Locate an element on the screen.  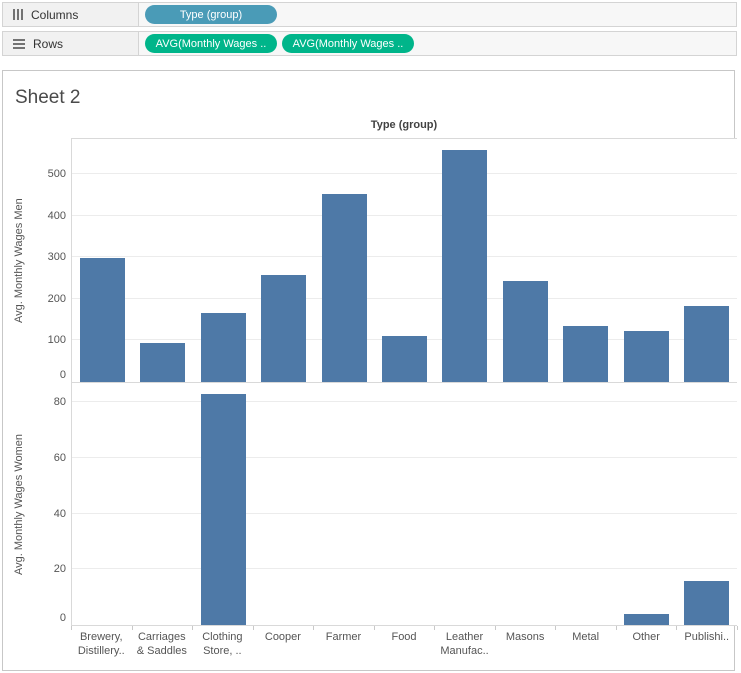
column-field-header: Type (group) is located at coordinates (404, 125).